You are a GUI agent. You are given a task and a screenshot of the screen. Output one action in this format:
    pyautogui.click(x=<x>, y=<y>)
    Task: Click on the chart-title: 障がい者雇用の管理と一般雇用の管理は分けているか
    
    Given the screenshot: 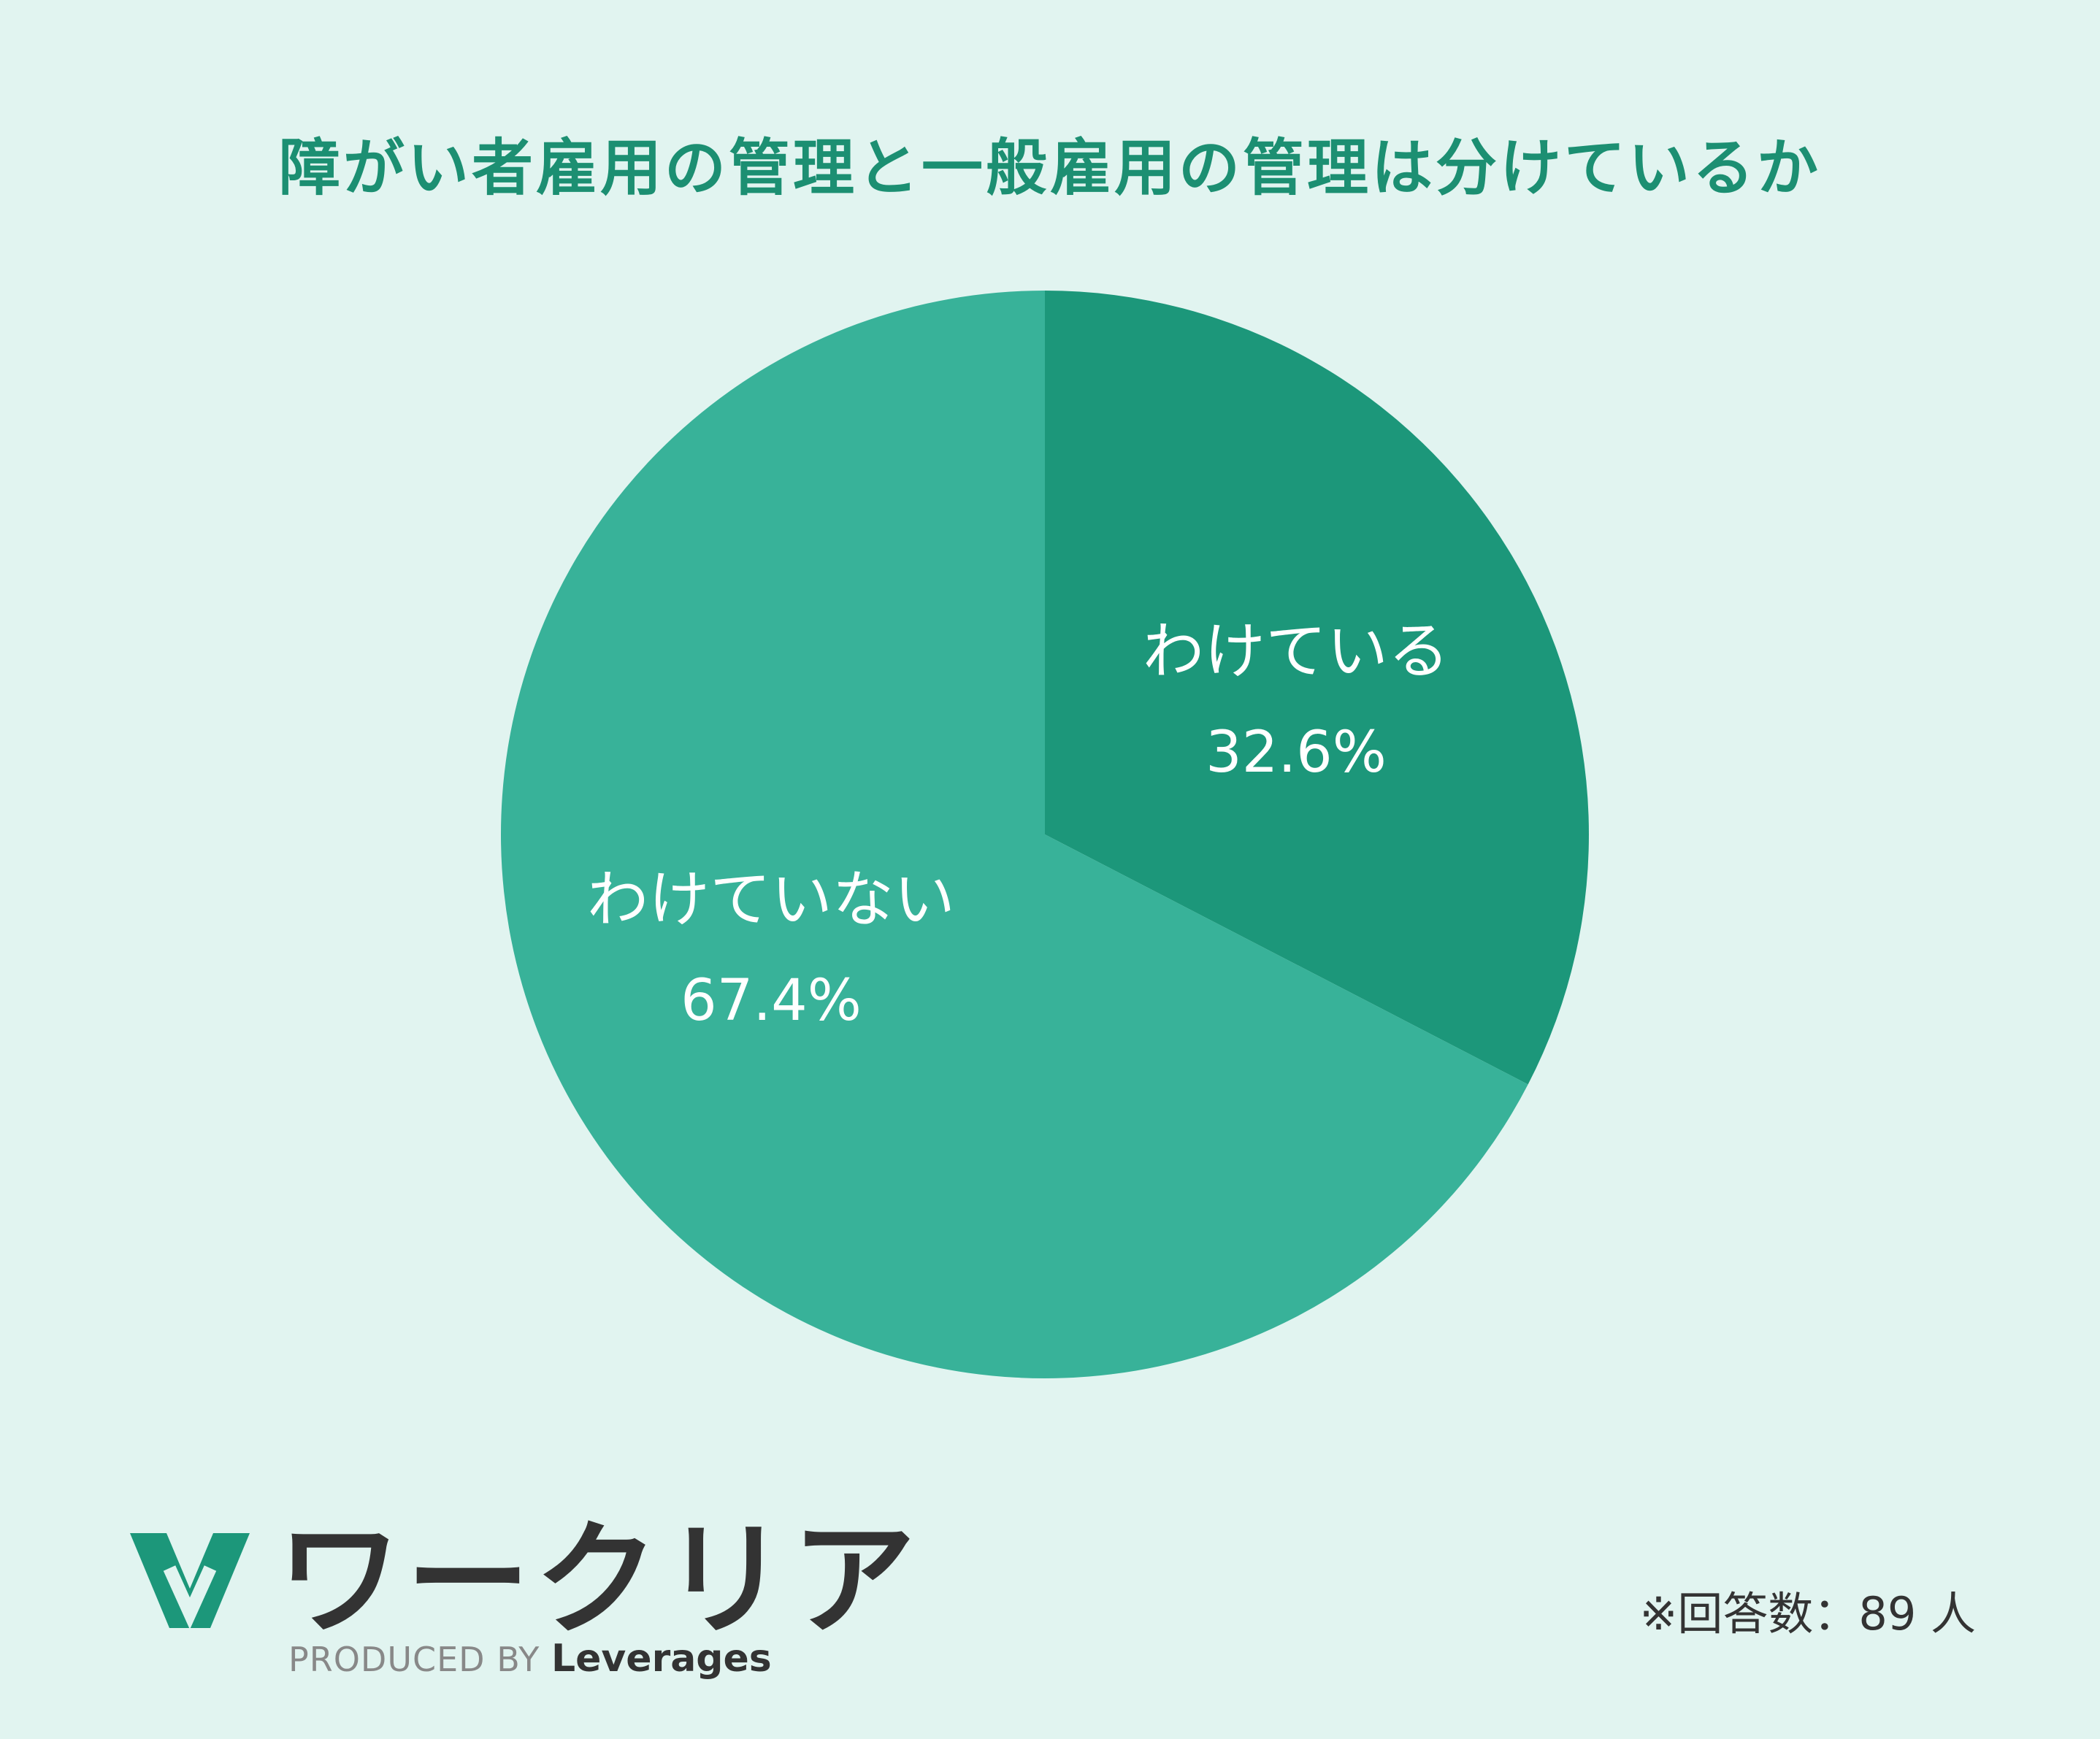 What is the action you would take?
    pyautogui.click(x=1049, y=168)
    